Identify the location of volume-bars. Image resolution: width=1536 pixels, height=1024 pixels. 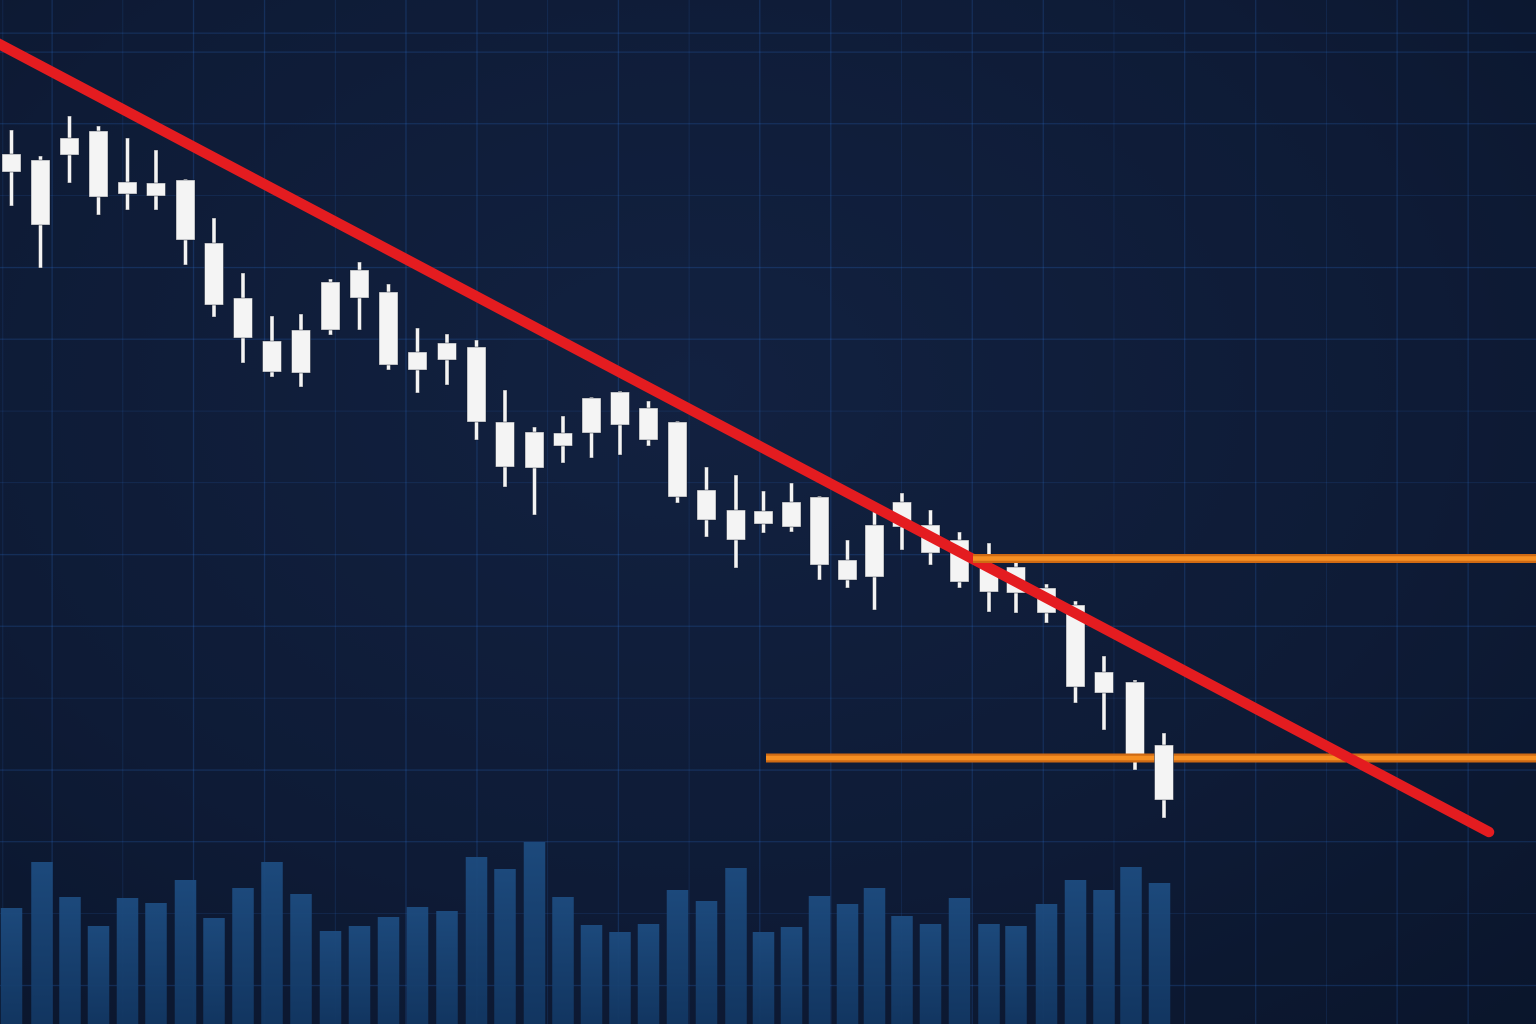
(585, 933).